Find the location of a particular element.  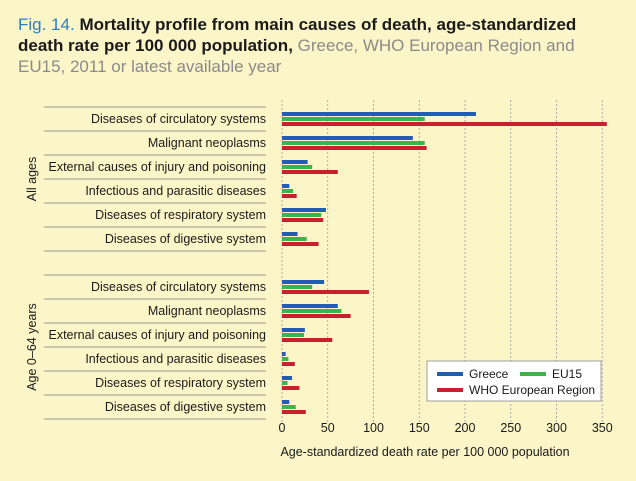

tick-label: 300 is located at coordinates (556, 428).